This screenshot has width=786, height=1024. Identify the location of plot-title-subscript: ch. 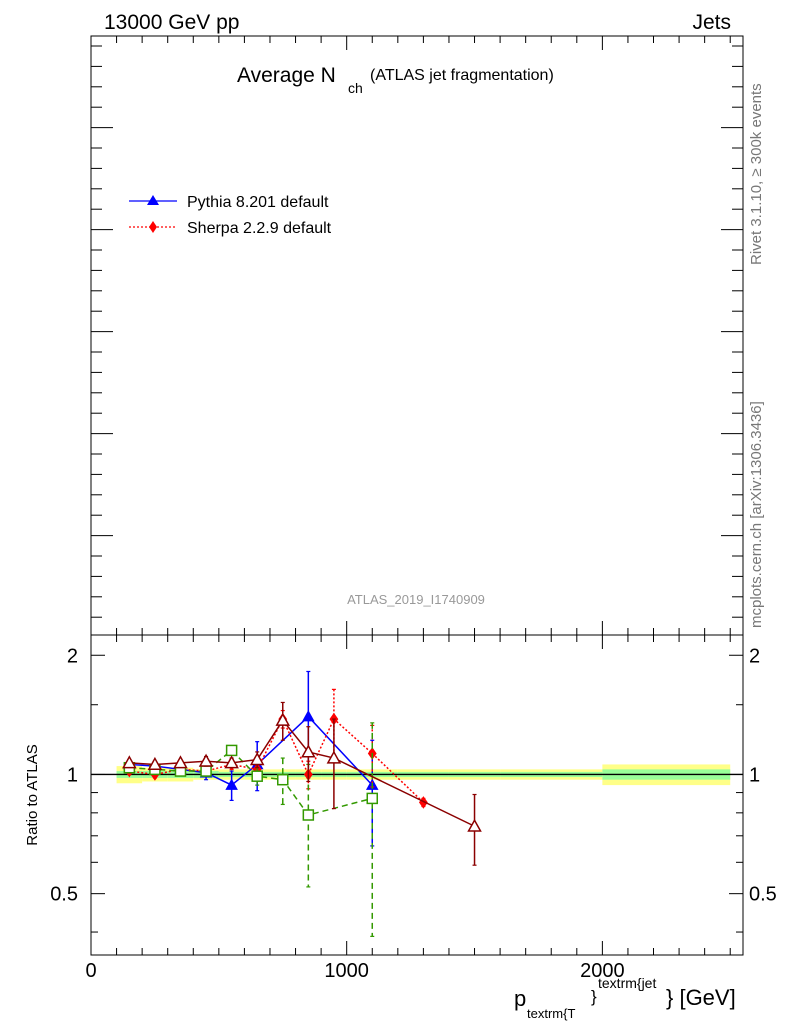
(355, 88).